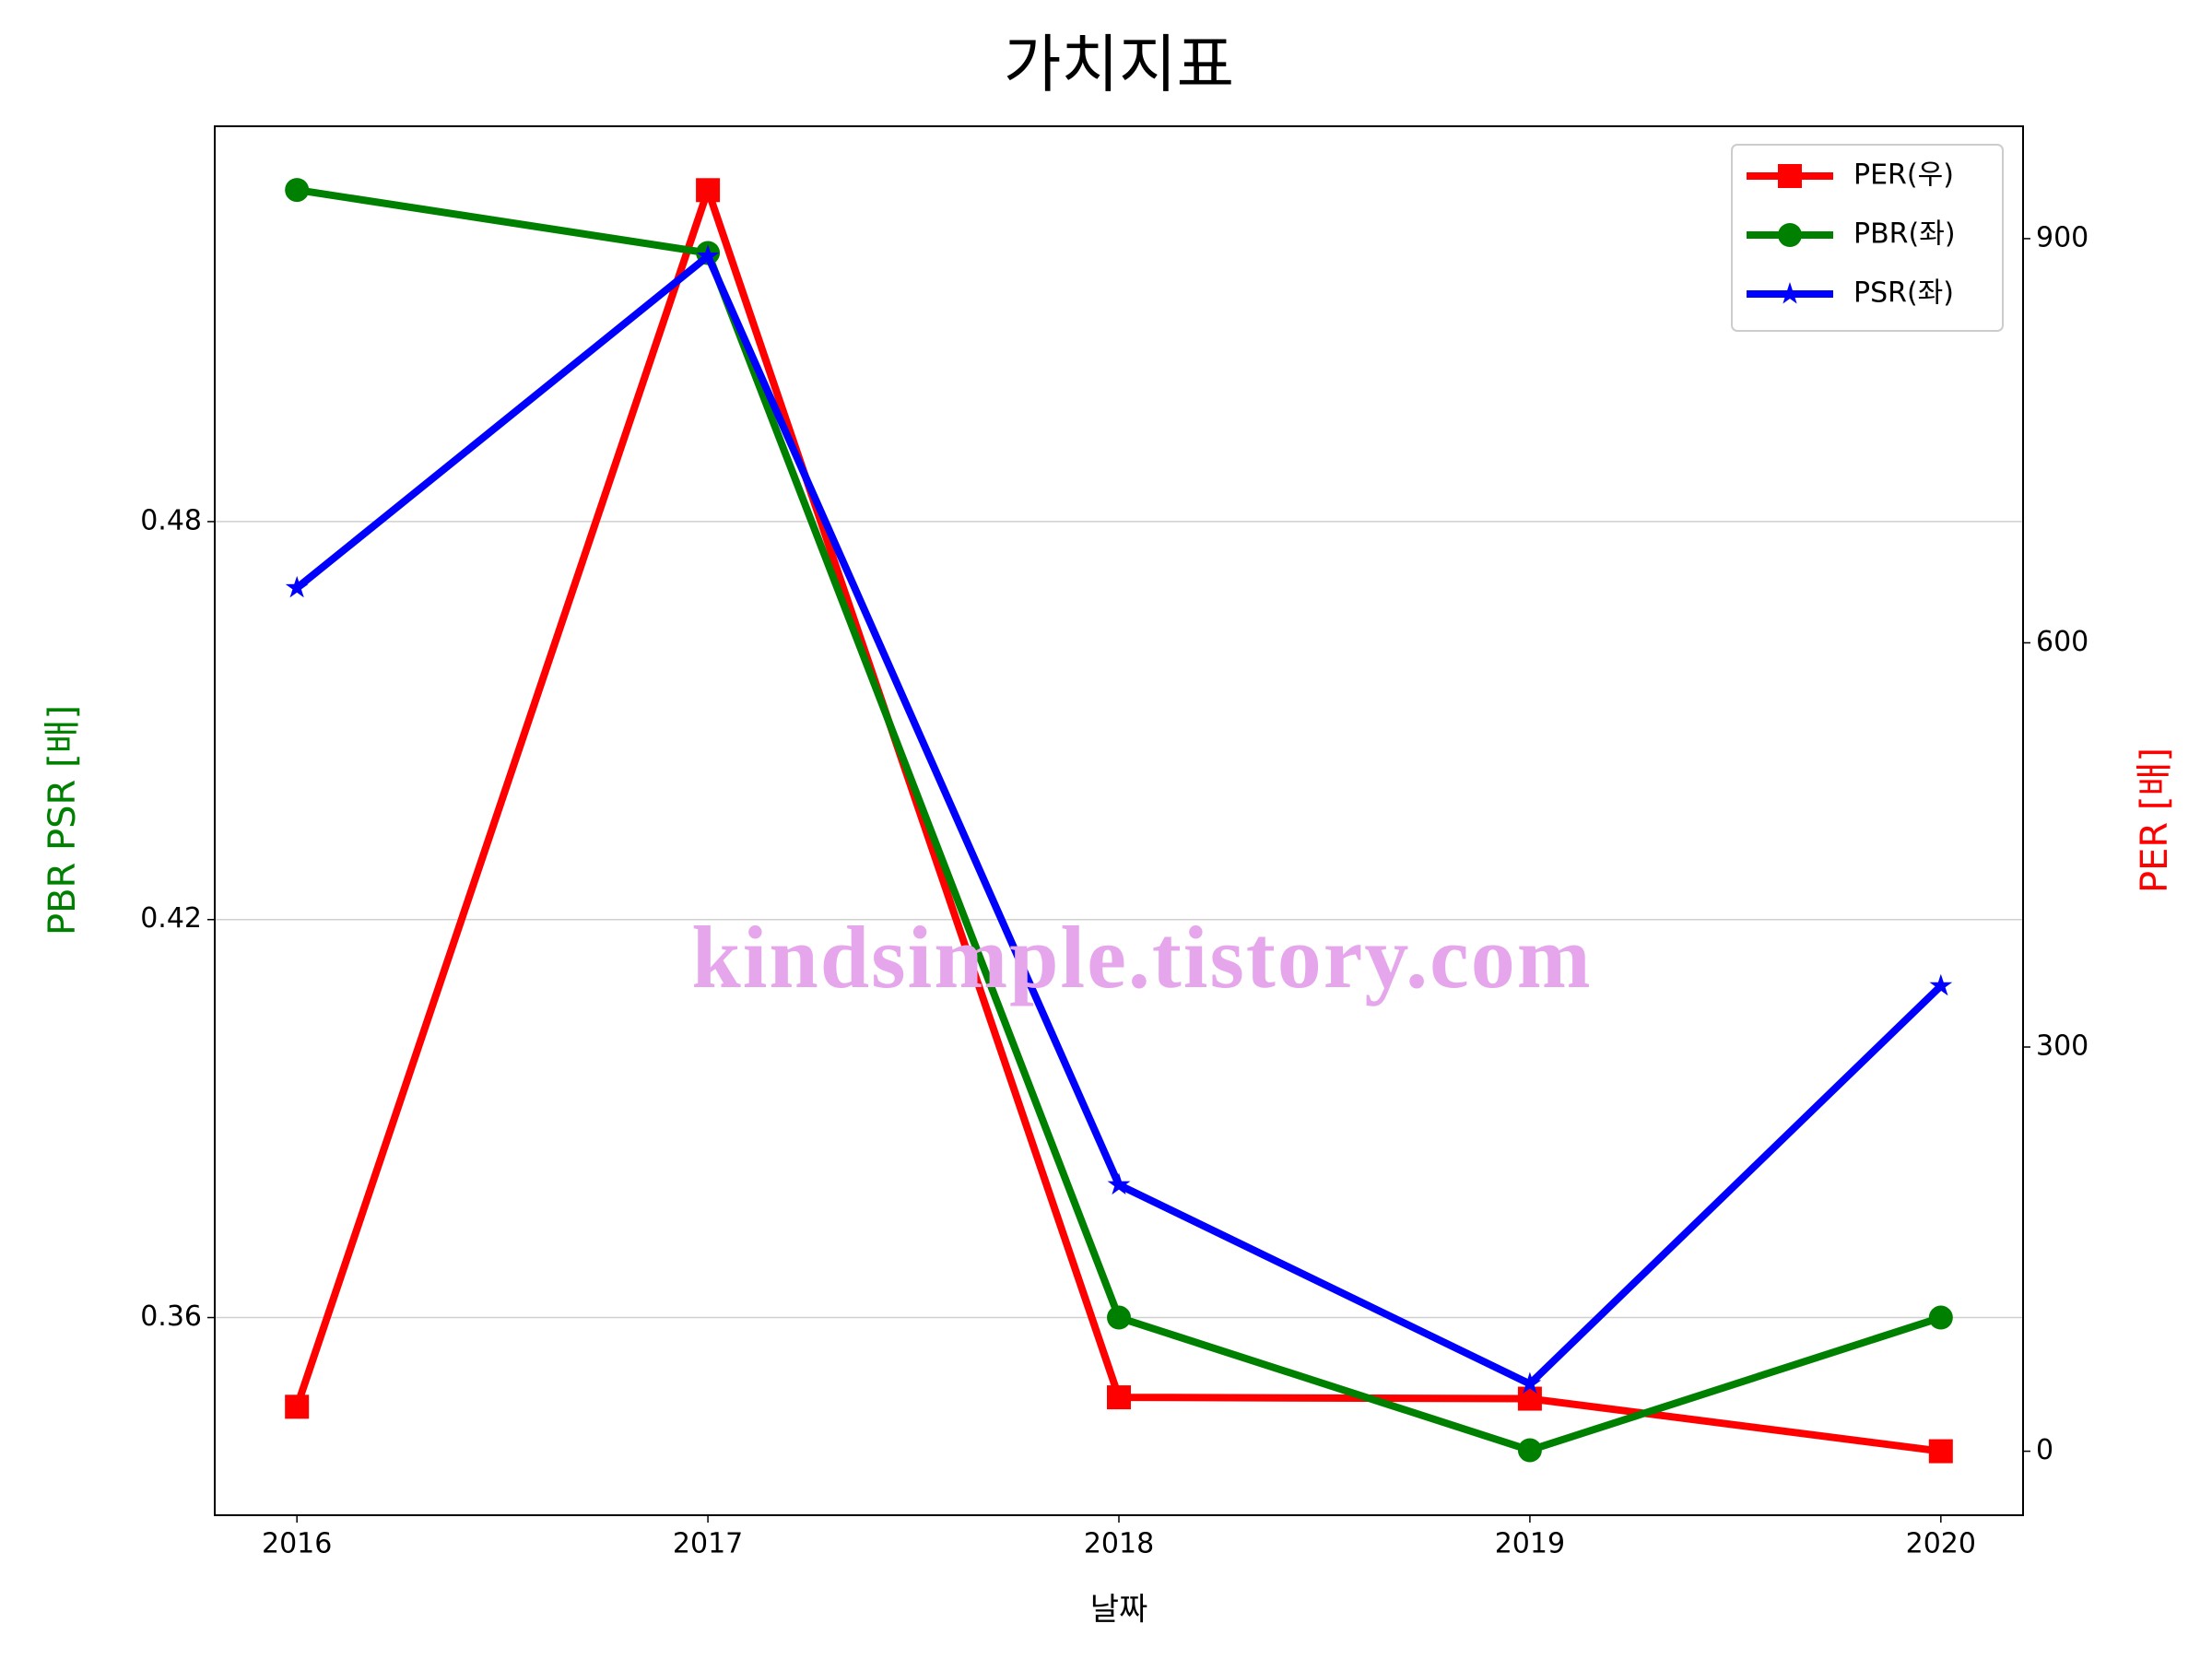 The image size is (2212, 1659). I want to click on y-tick-label: 0.42, so click(171, 918).